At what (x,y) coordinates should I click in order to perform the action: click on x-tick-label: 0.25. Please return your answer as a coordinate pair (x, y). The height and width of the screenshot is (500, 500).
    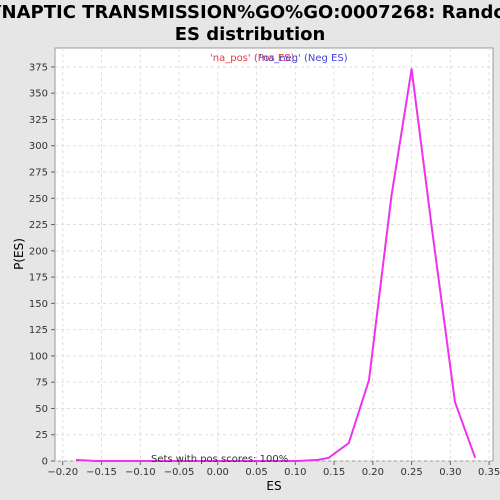
    Looking at the image, I should click on (411, 472).